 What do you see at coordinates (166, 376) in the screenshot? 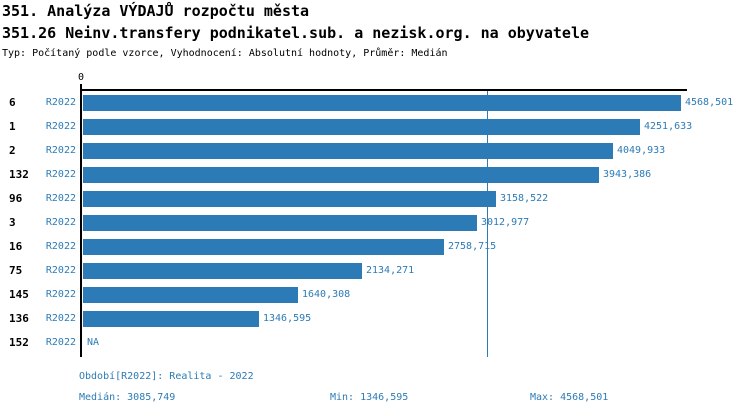
I see `footer-period-info: Období[R2022]: Realita - 2022` at bounding box center [166, 376].